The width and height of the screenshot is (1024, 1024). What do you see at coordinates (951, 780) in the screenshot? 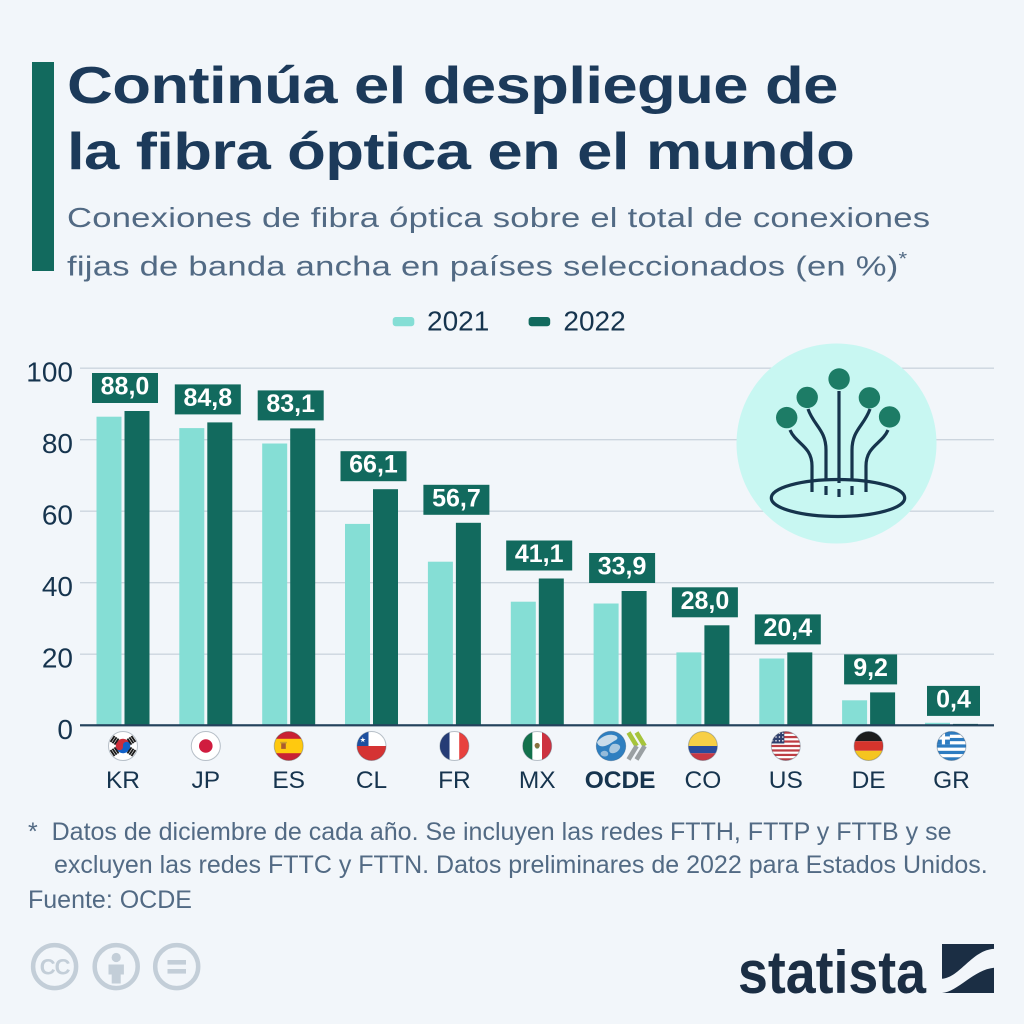
I see `svg-text: GR` at bounding box center [951, 780].